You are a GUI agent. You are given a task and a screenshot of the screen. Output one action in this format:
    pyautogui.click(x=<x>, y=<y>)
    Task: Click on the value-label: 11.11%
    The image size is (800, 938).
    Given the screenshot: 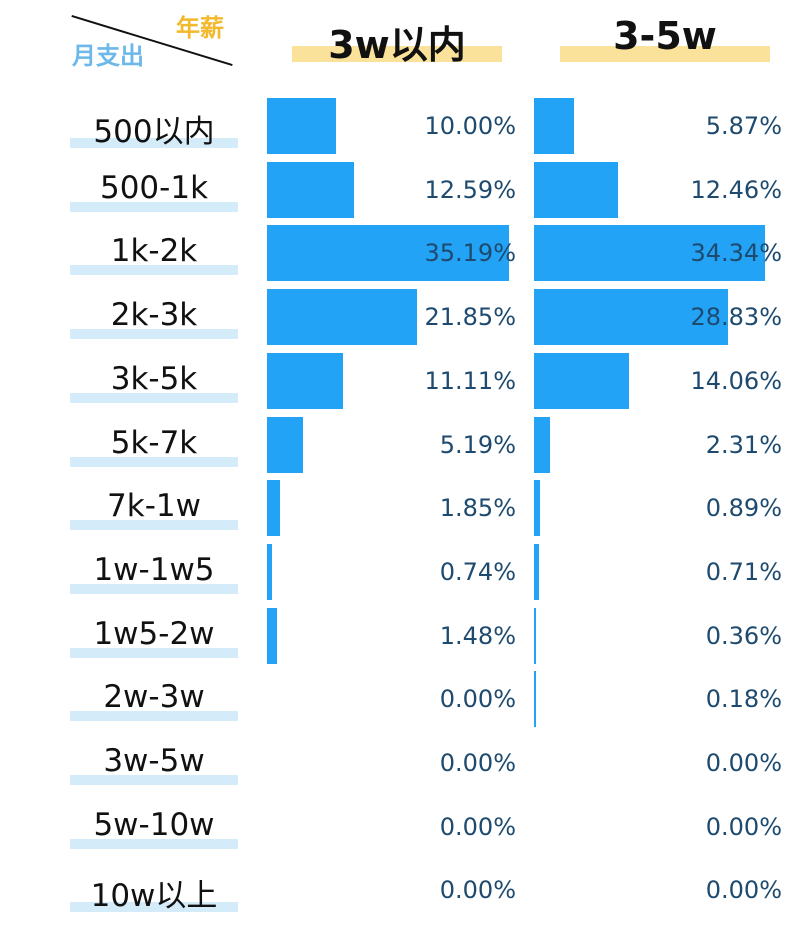 What is the action you would take?
    pyautogui.click(x=470, y=380)
    